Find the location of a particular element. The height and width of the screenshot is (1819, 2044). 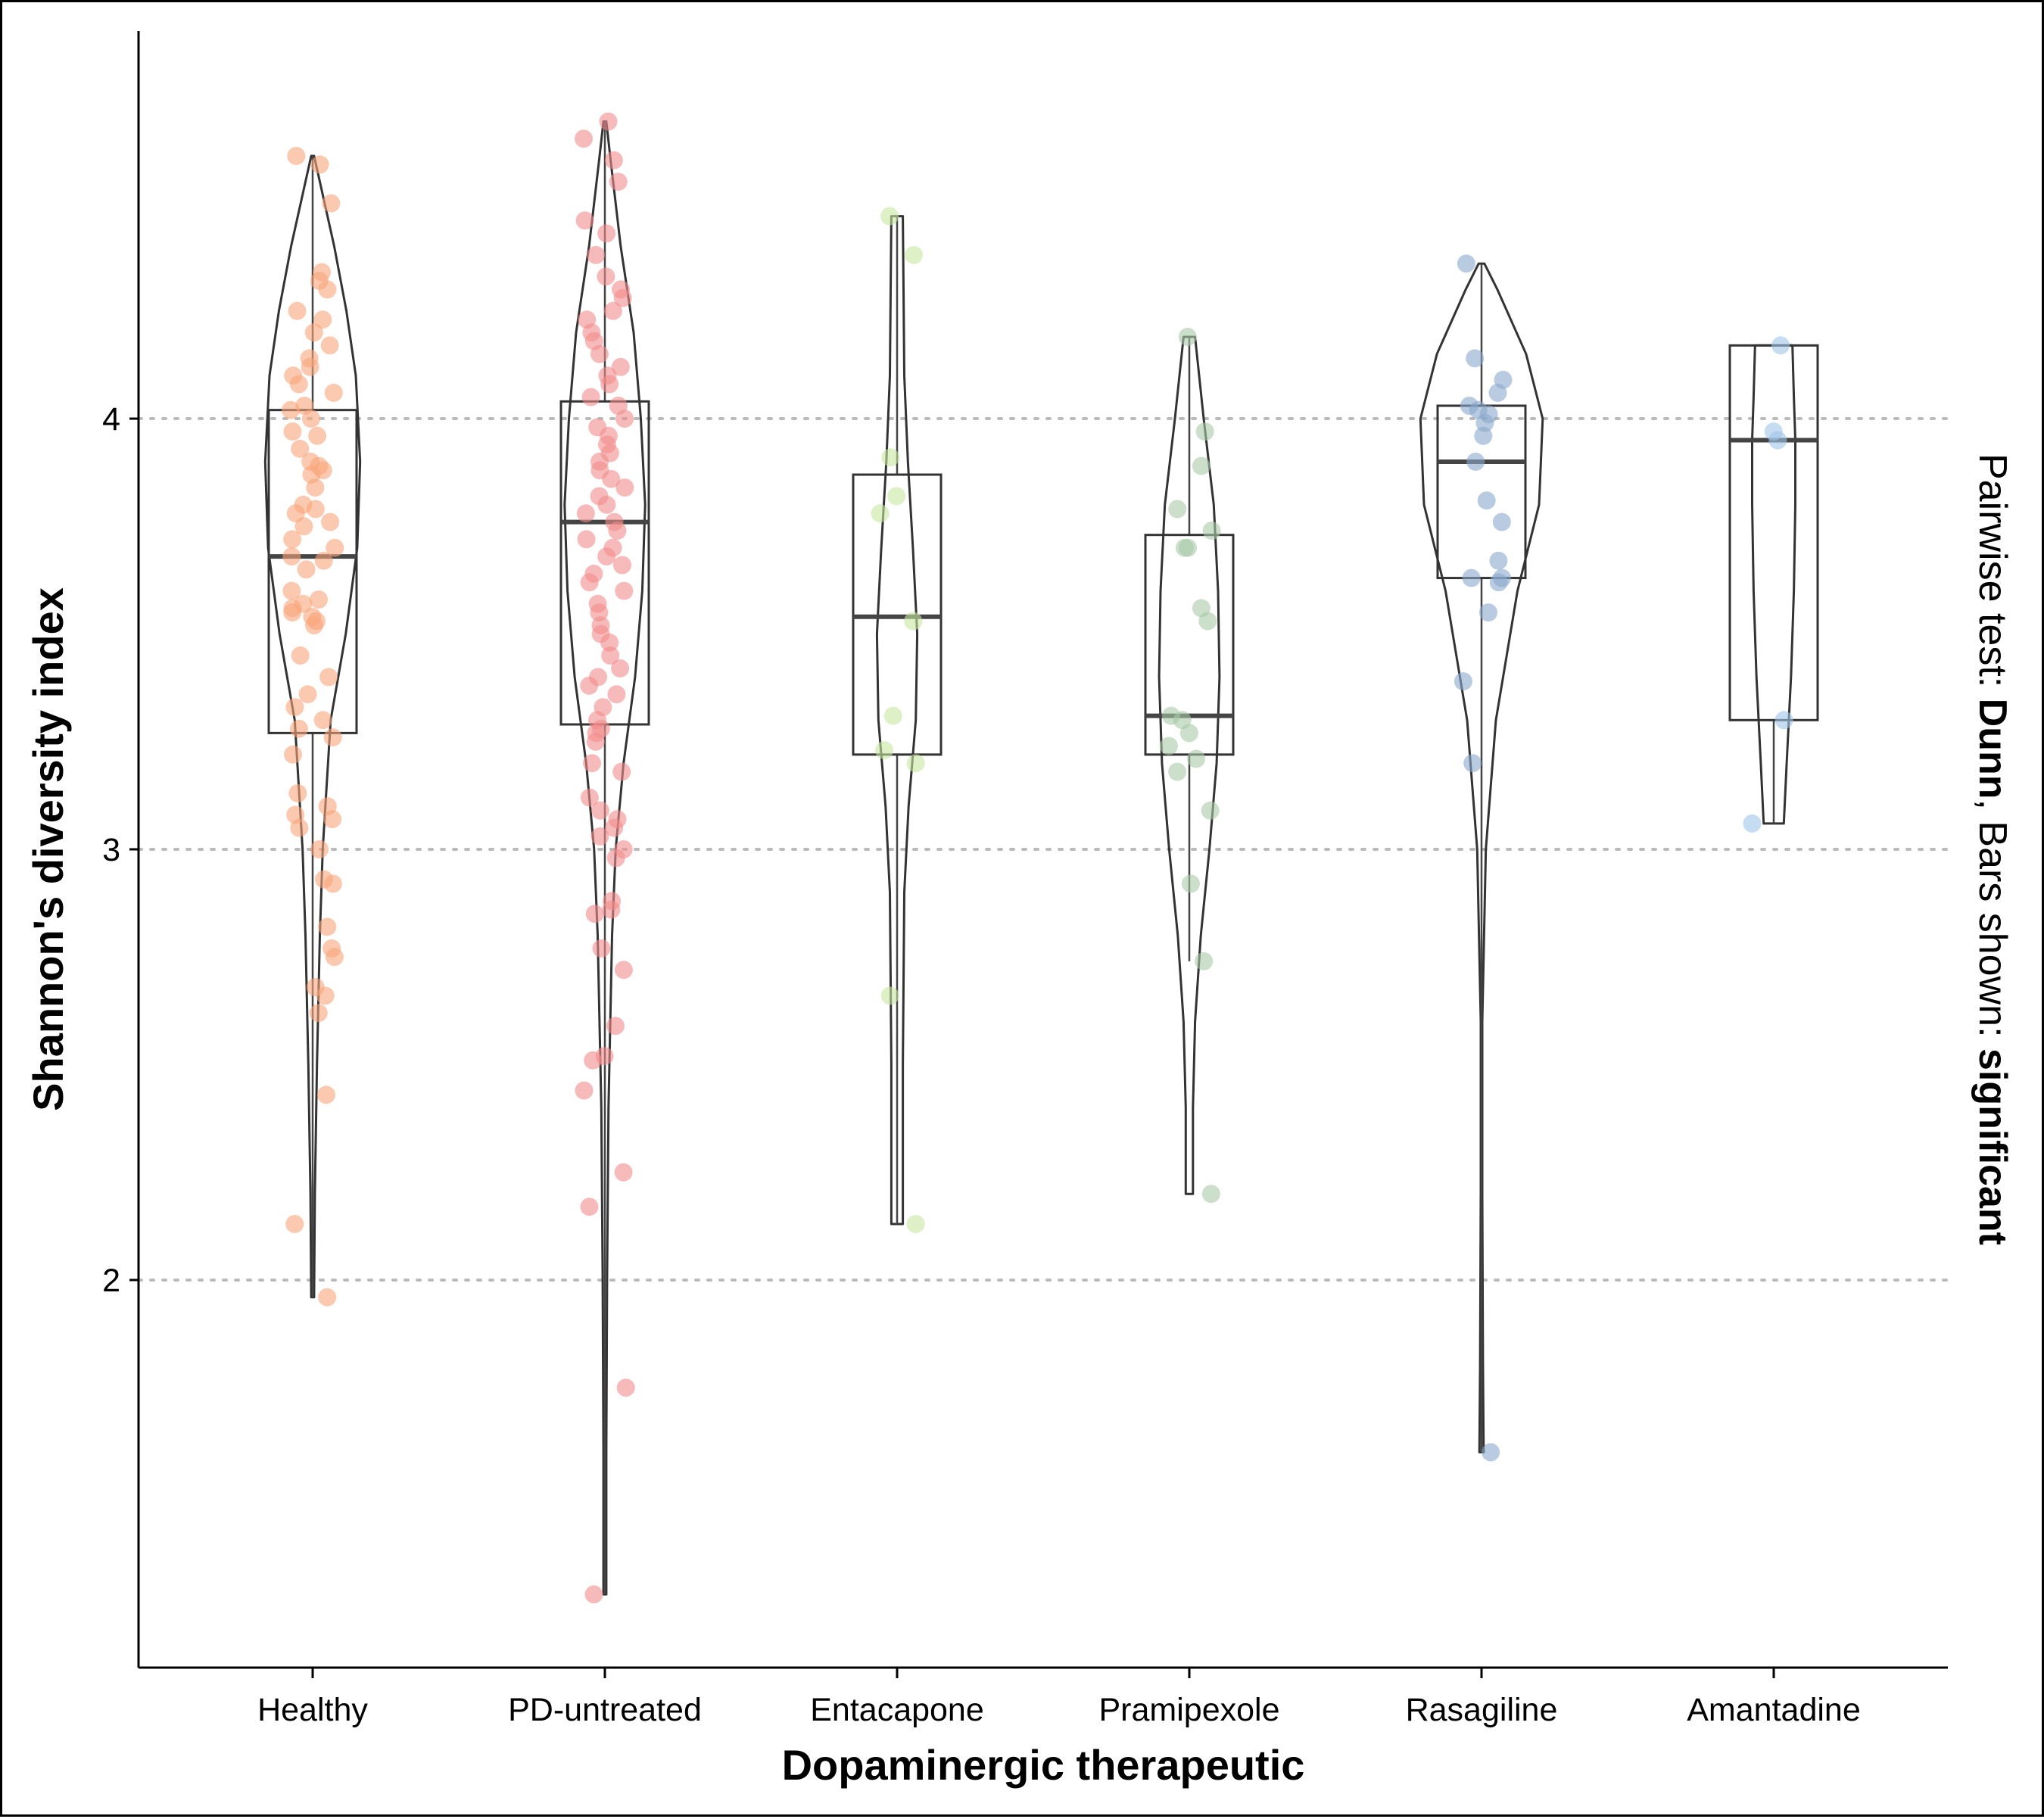

side-note-test: Dunn is located at coordinates (1992, 749).